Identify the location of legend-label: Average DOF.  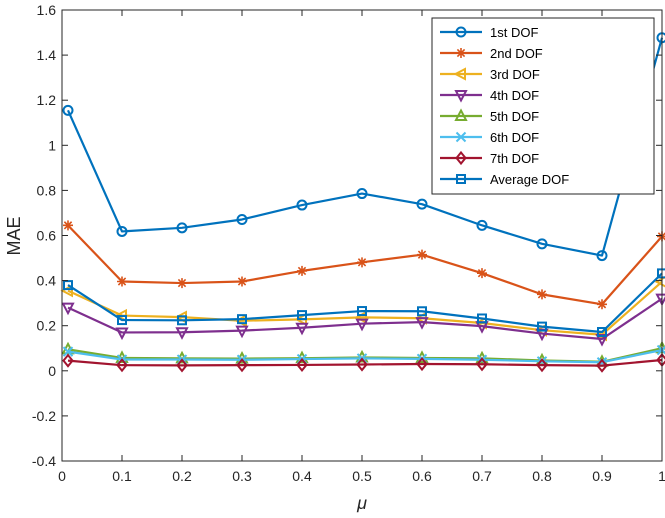
(529, 179).